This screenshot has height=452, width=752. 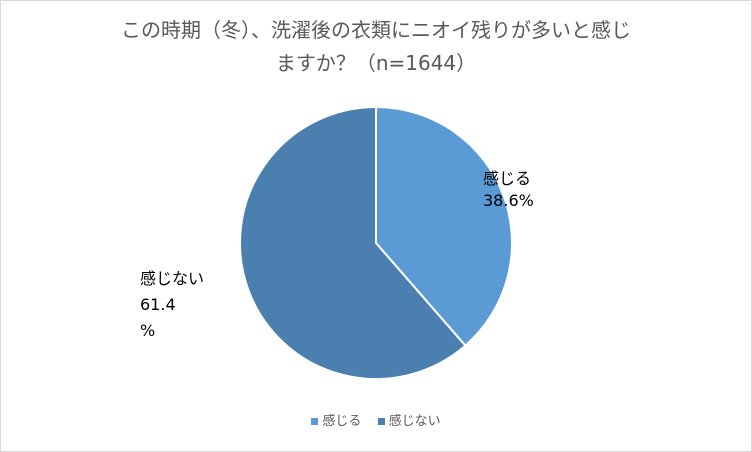 What do you see at coordinates (508, 190) in the screenshot?
I see `slice-label-kanjiru: 感じる 38.6%` at bounding box center [508, 190].